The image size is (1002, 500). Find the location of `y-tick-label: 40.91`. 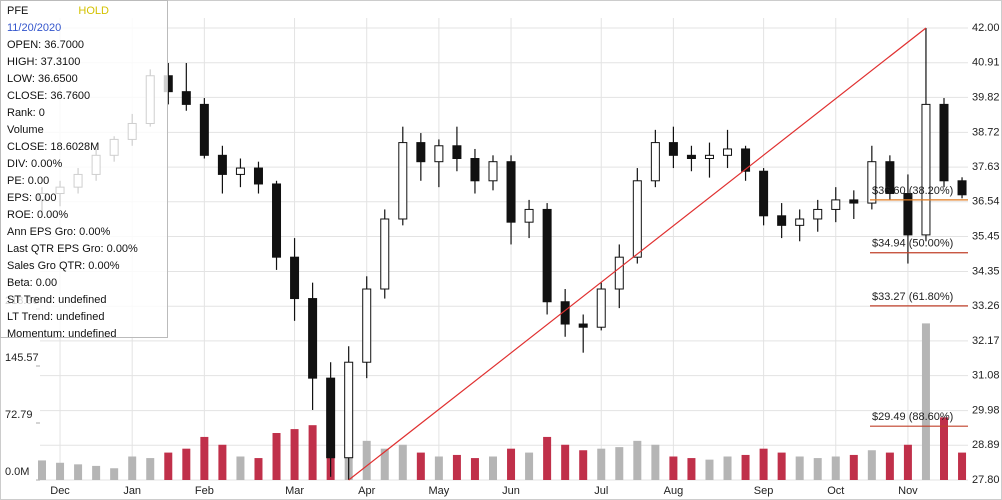

y-tick-label: 40.91 is located at coordinates (986, 63).